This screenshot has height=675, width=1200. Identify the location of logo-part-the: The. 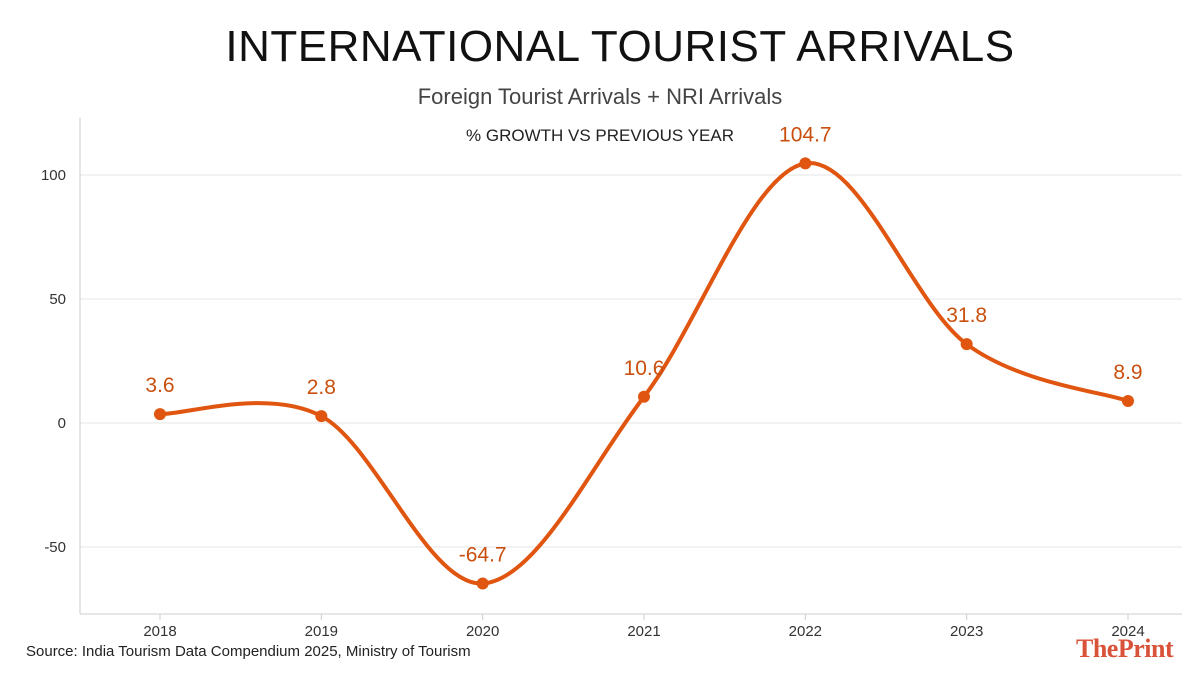
(1097, 648).